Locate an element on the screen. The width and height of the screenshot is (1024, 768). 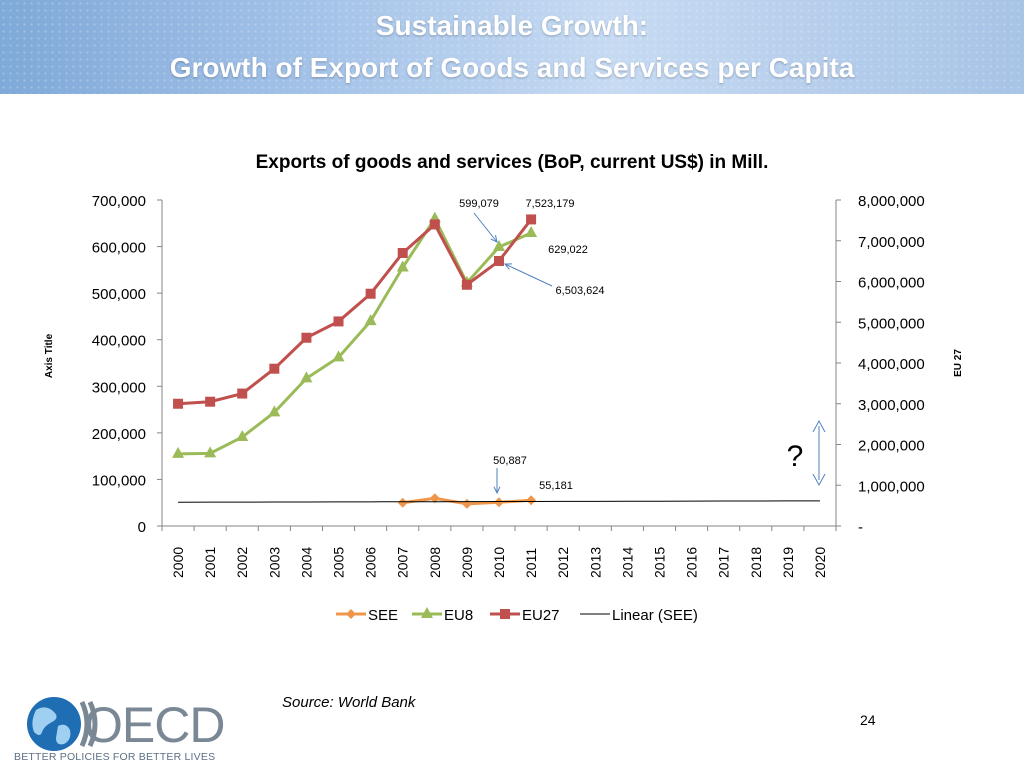
banner-texture is located at coordinates (512, 47).